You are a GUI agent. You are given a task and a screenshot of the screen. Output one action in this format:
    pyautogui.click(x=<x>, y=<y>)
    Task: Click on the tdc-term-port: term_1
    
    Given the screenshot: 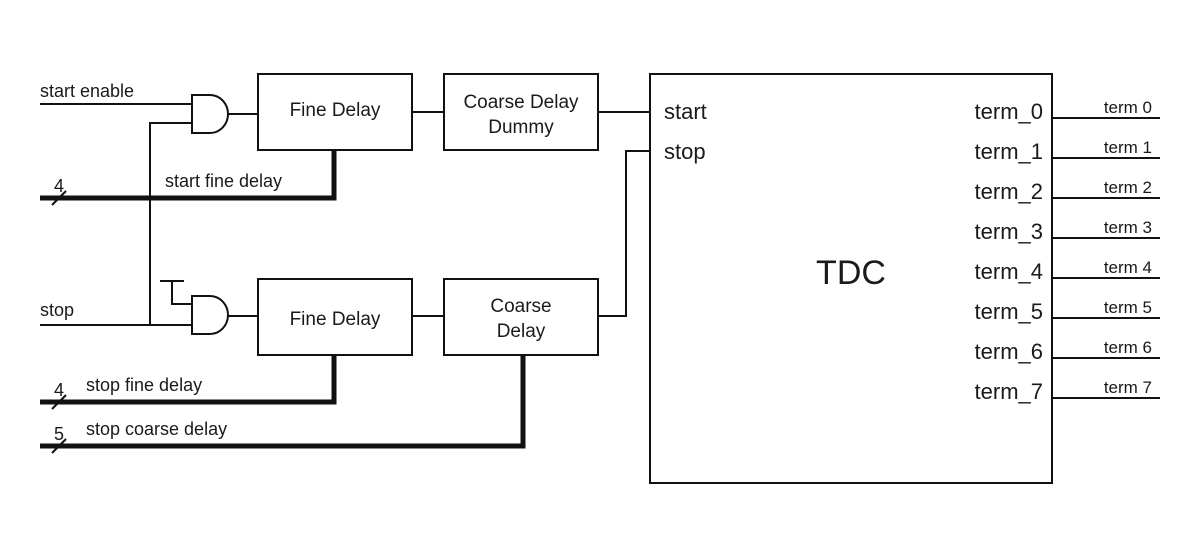 What is the action you would take?
    pyautogui.click(x=1009, y=151)
    